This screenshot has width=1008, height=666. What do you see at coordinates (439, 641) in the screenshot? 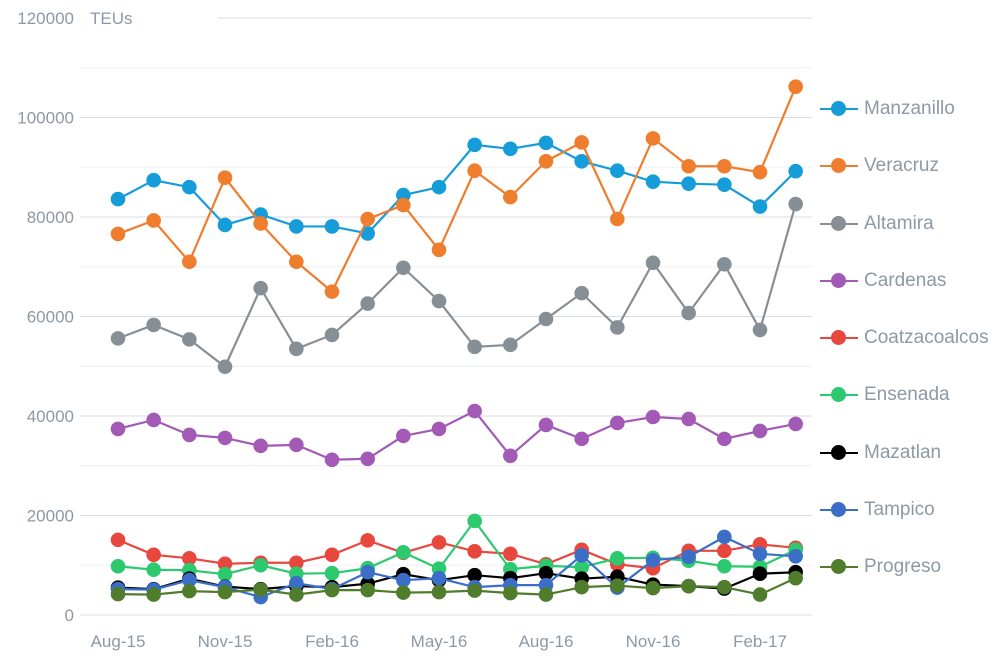
I see `x-axis-tick-label: May-16` at bounding box center [439, 641].